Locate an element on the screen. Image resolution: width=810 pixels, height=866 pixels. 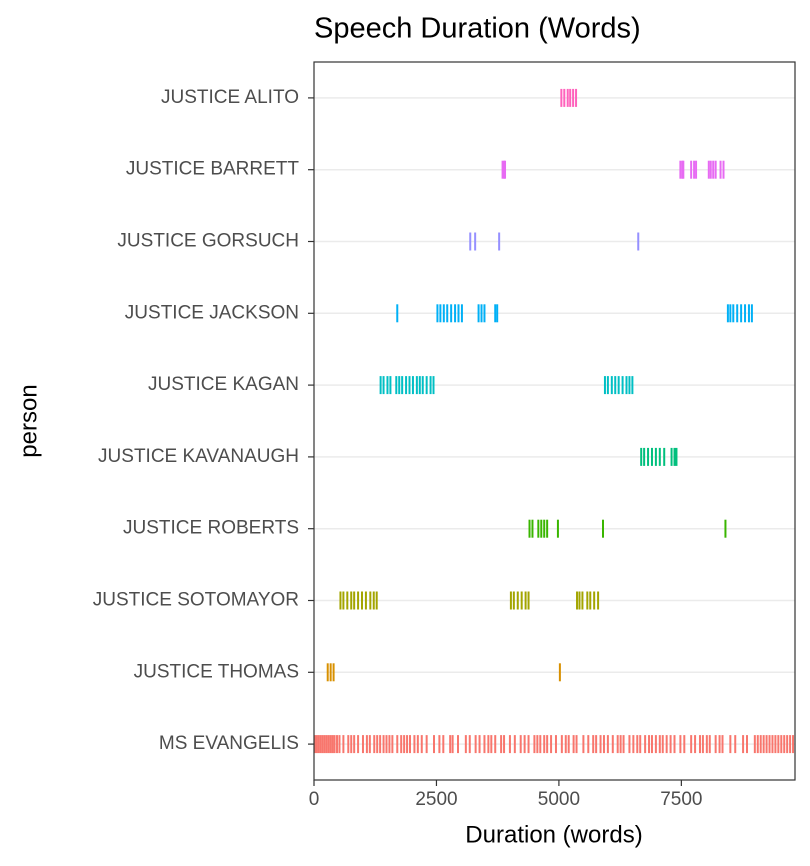
x-axis-title: Duration (words) is located at coordinates (553, 834).